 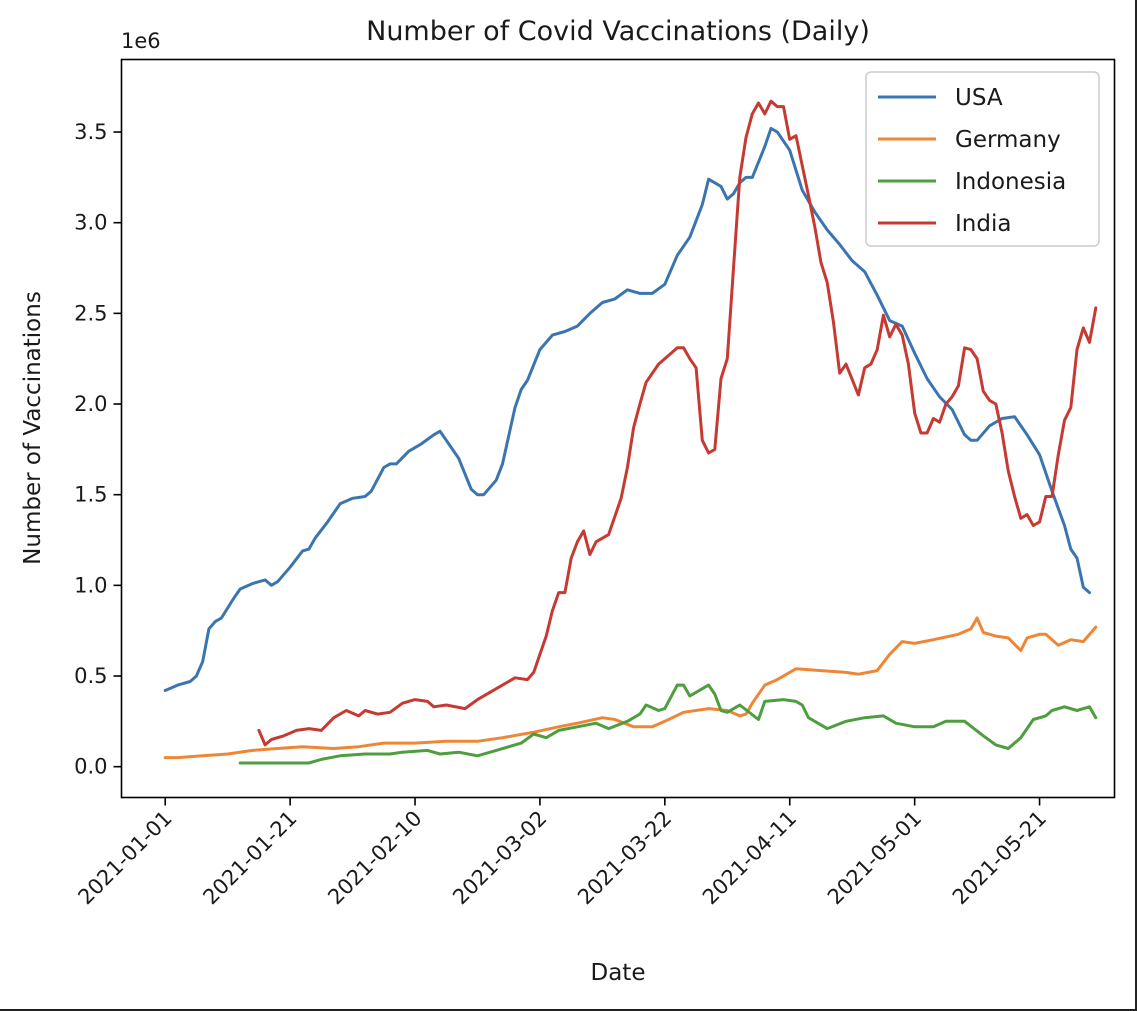 What do you see at coordinates (90, 585) in the screenshot?
I see `y-tick-label: 1.0` at bounding box center [90, 585].